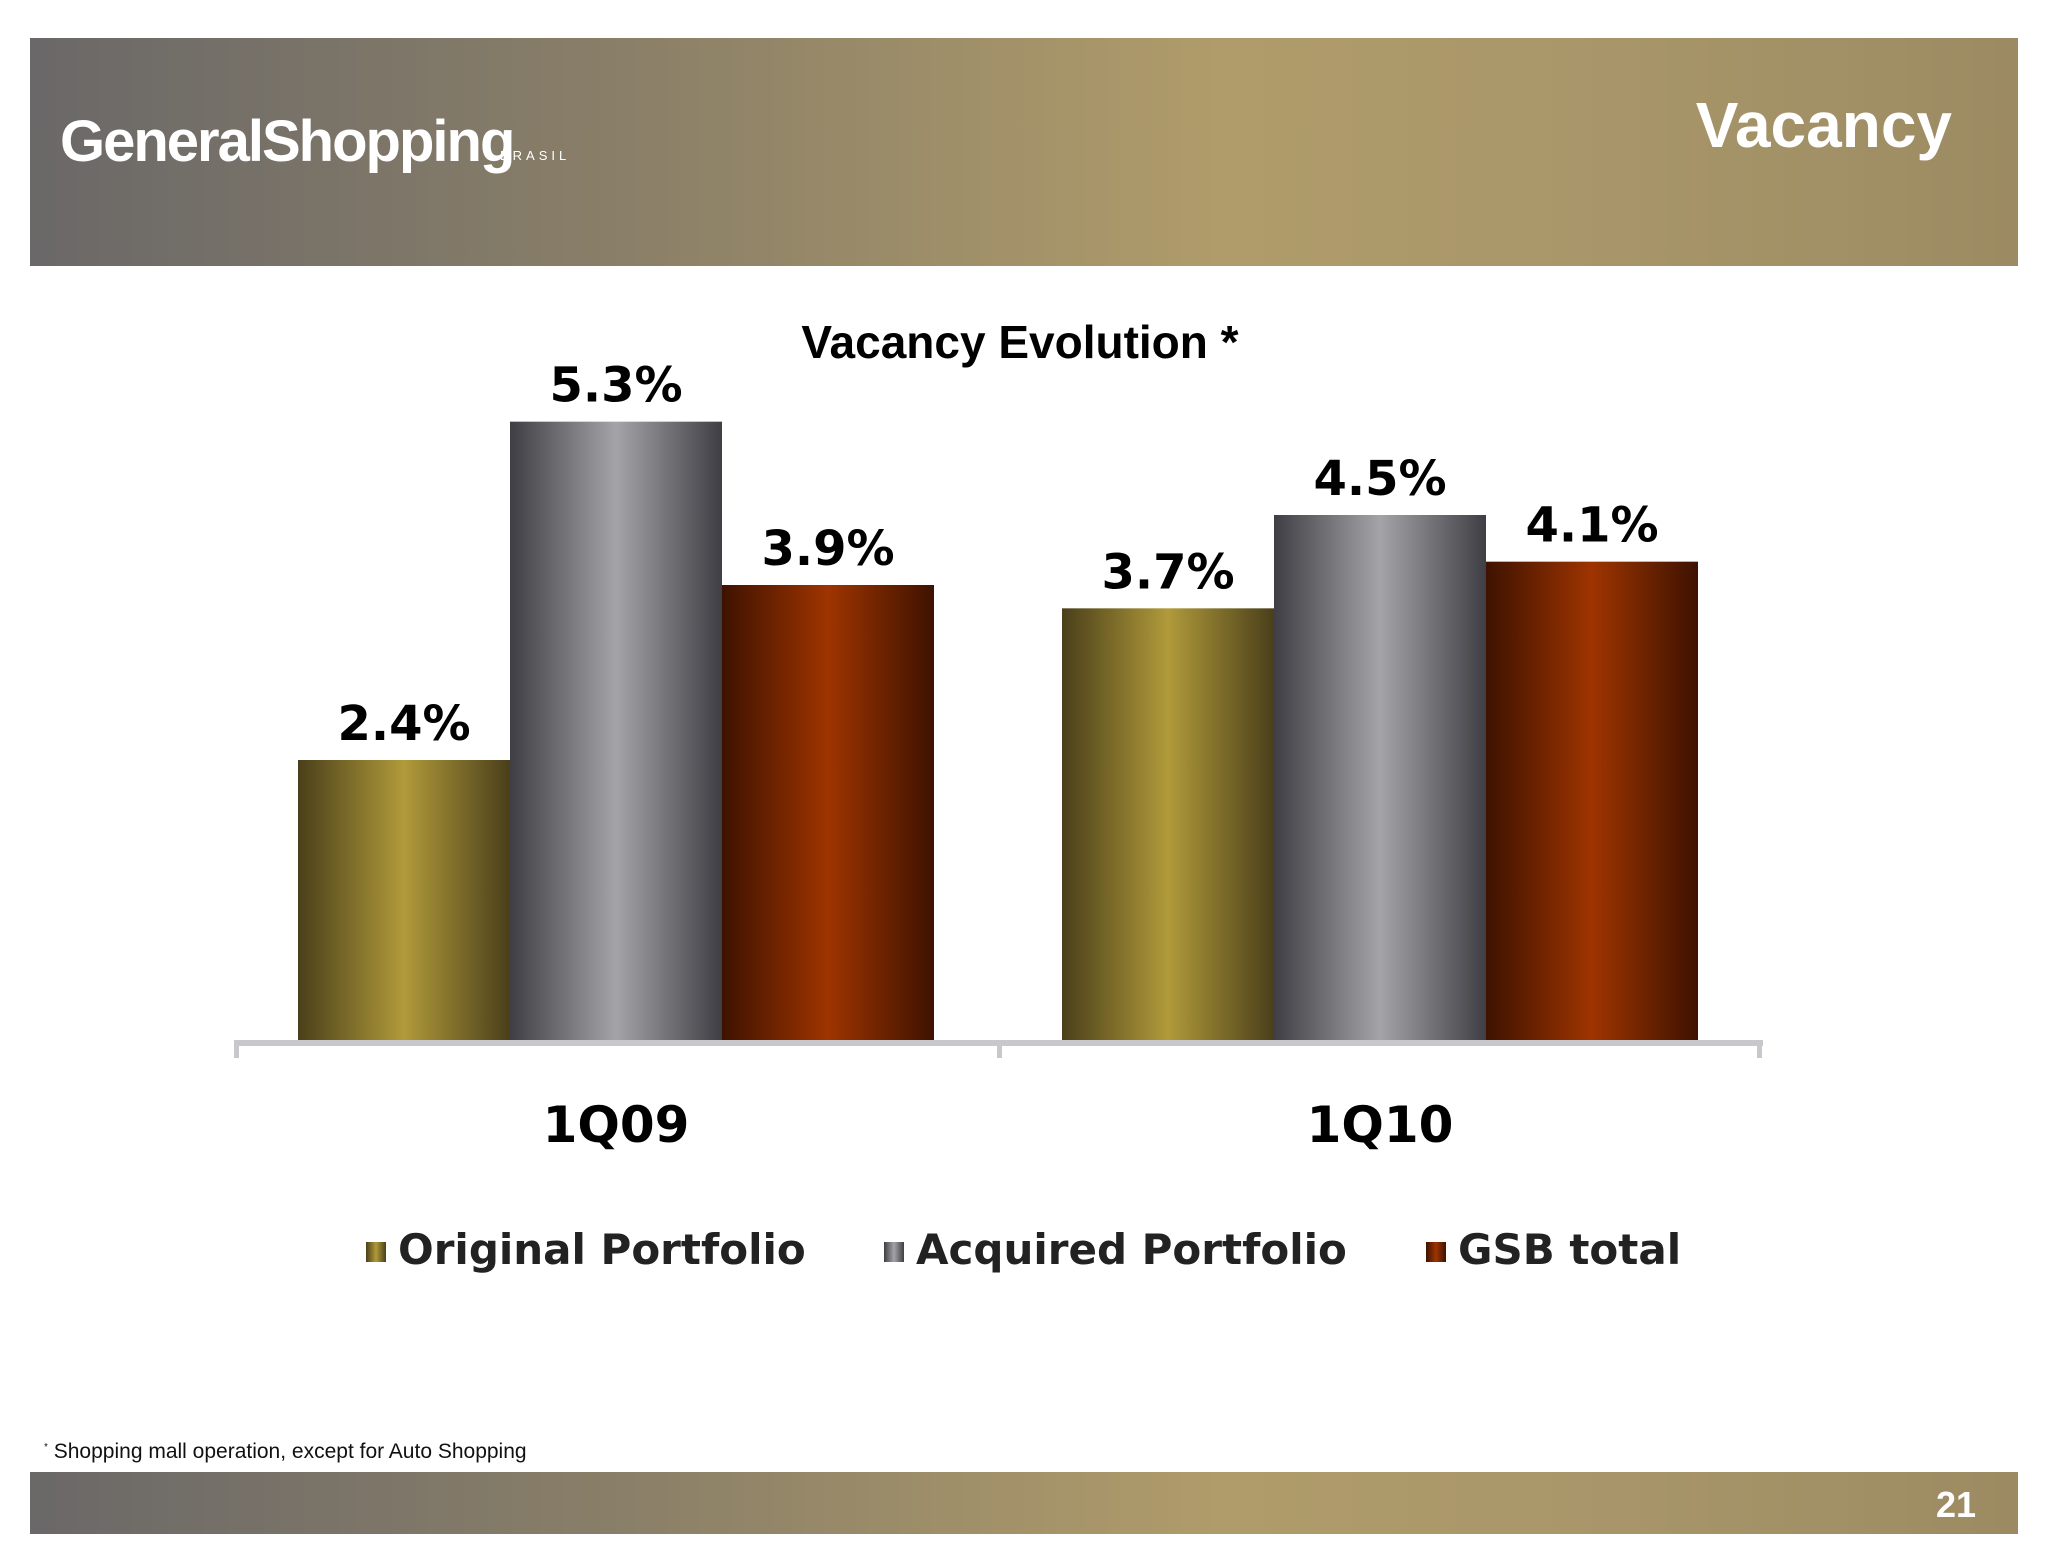  What do you see at coordinates (1167, 572) in the screenshot?
I see `data-label: 3.7%` at bounding box center [1167, 572].